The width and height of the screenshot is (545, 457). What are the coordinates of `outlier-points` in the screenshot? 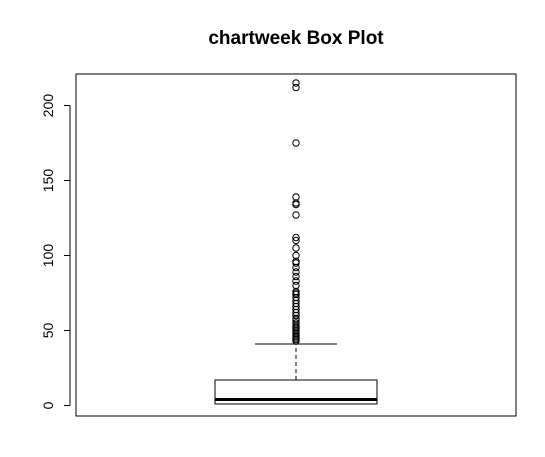 It's located at (296, 212).